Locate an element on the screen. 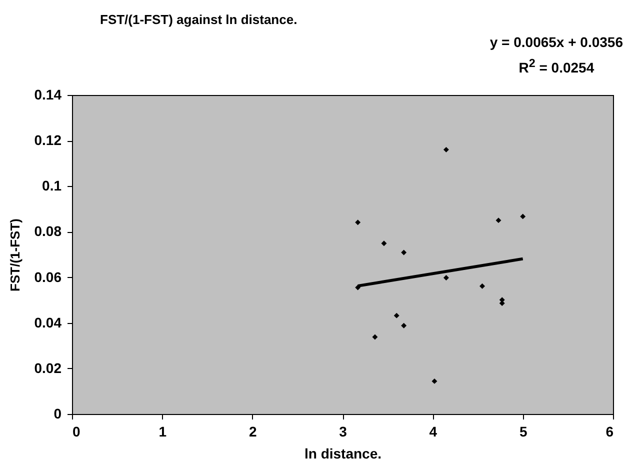  y-tick-label: 0.06 is located at coordinates (48, 276).